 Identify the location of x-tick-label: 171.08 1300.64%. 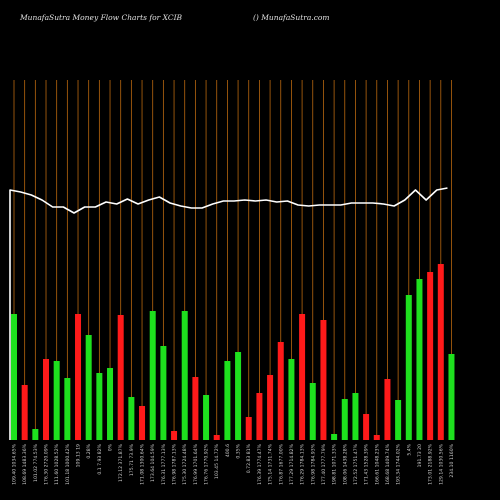
(143, 464).